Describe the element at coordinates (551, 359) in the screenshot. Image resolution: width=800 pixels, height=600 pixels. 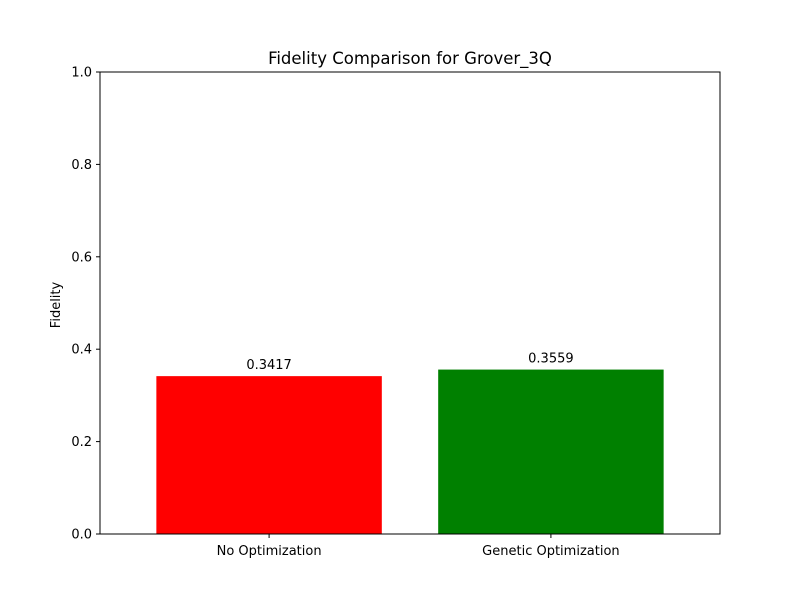
I see `bar-value-label-2: 0.3559` at that location.